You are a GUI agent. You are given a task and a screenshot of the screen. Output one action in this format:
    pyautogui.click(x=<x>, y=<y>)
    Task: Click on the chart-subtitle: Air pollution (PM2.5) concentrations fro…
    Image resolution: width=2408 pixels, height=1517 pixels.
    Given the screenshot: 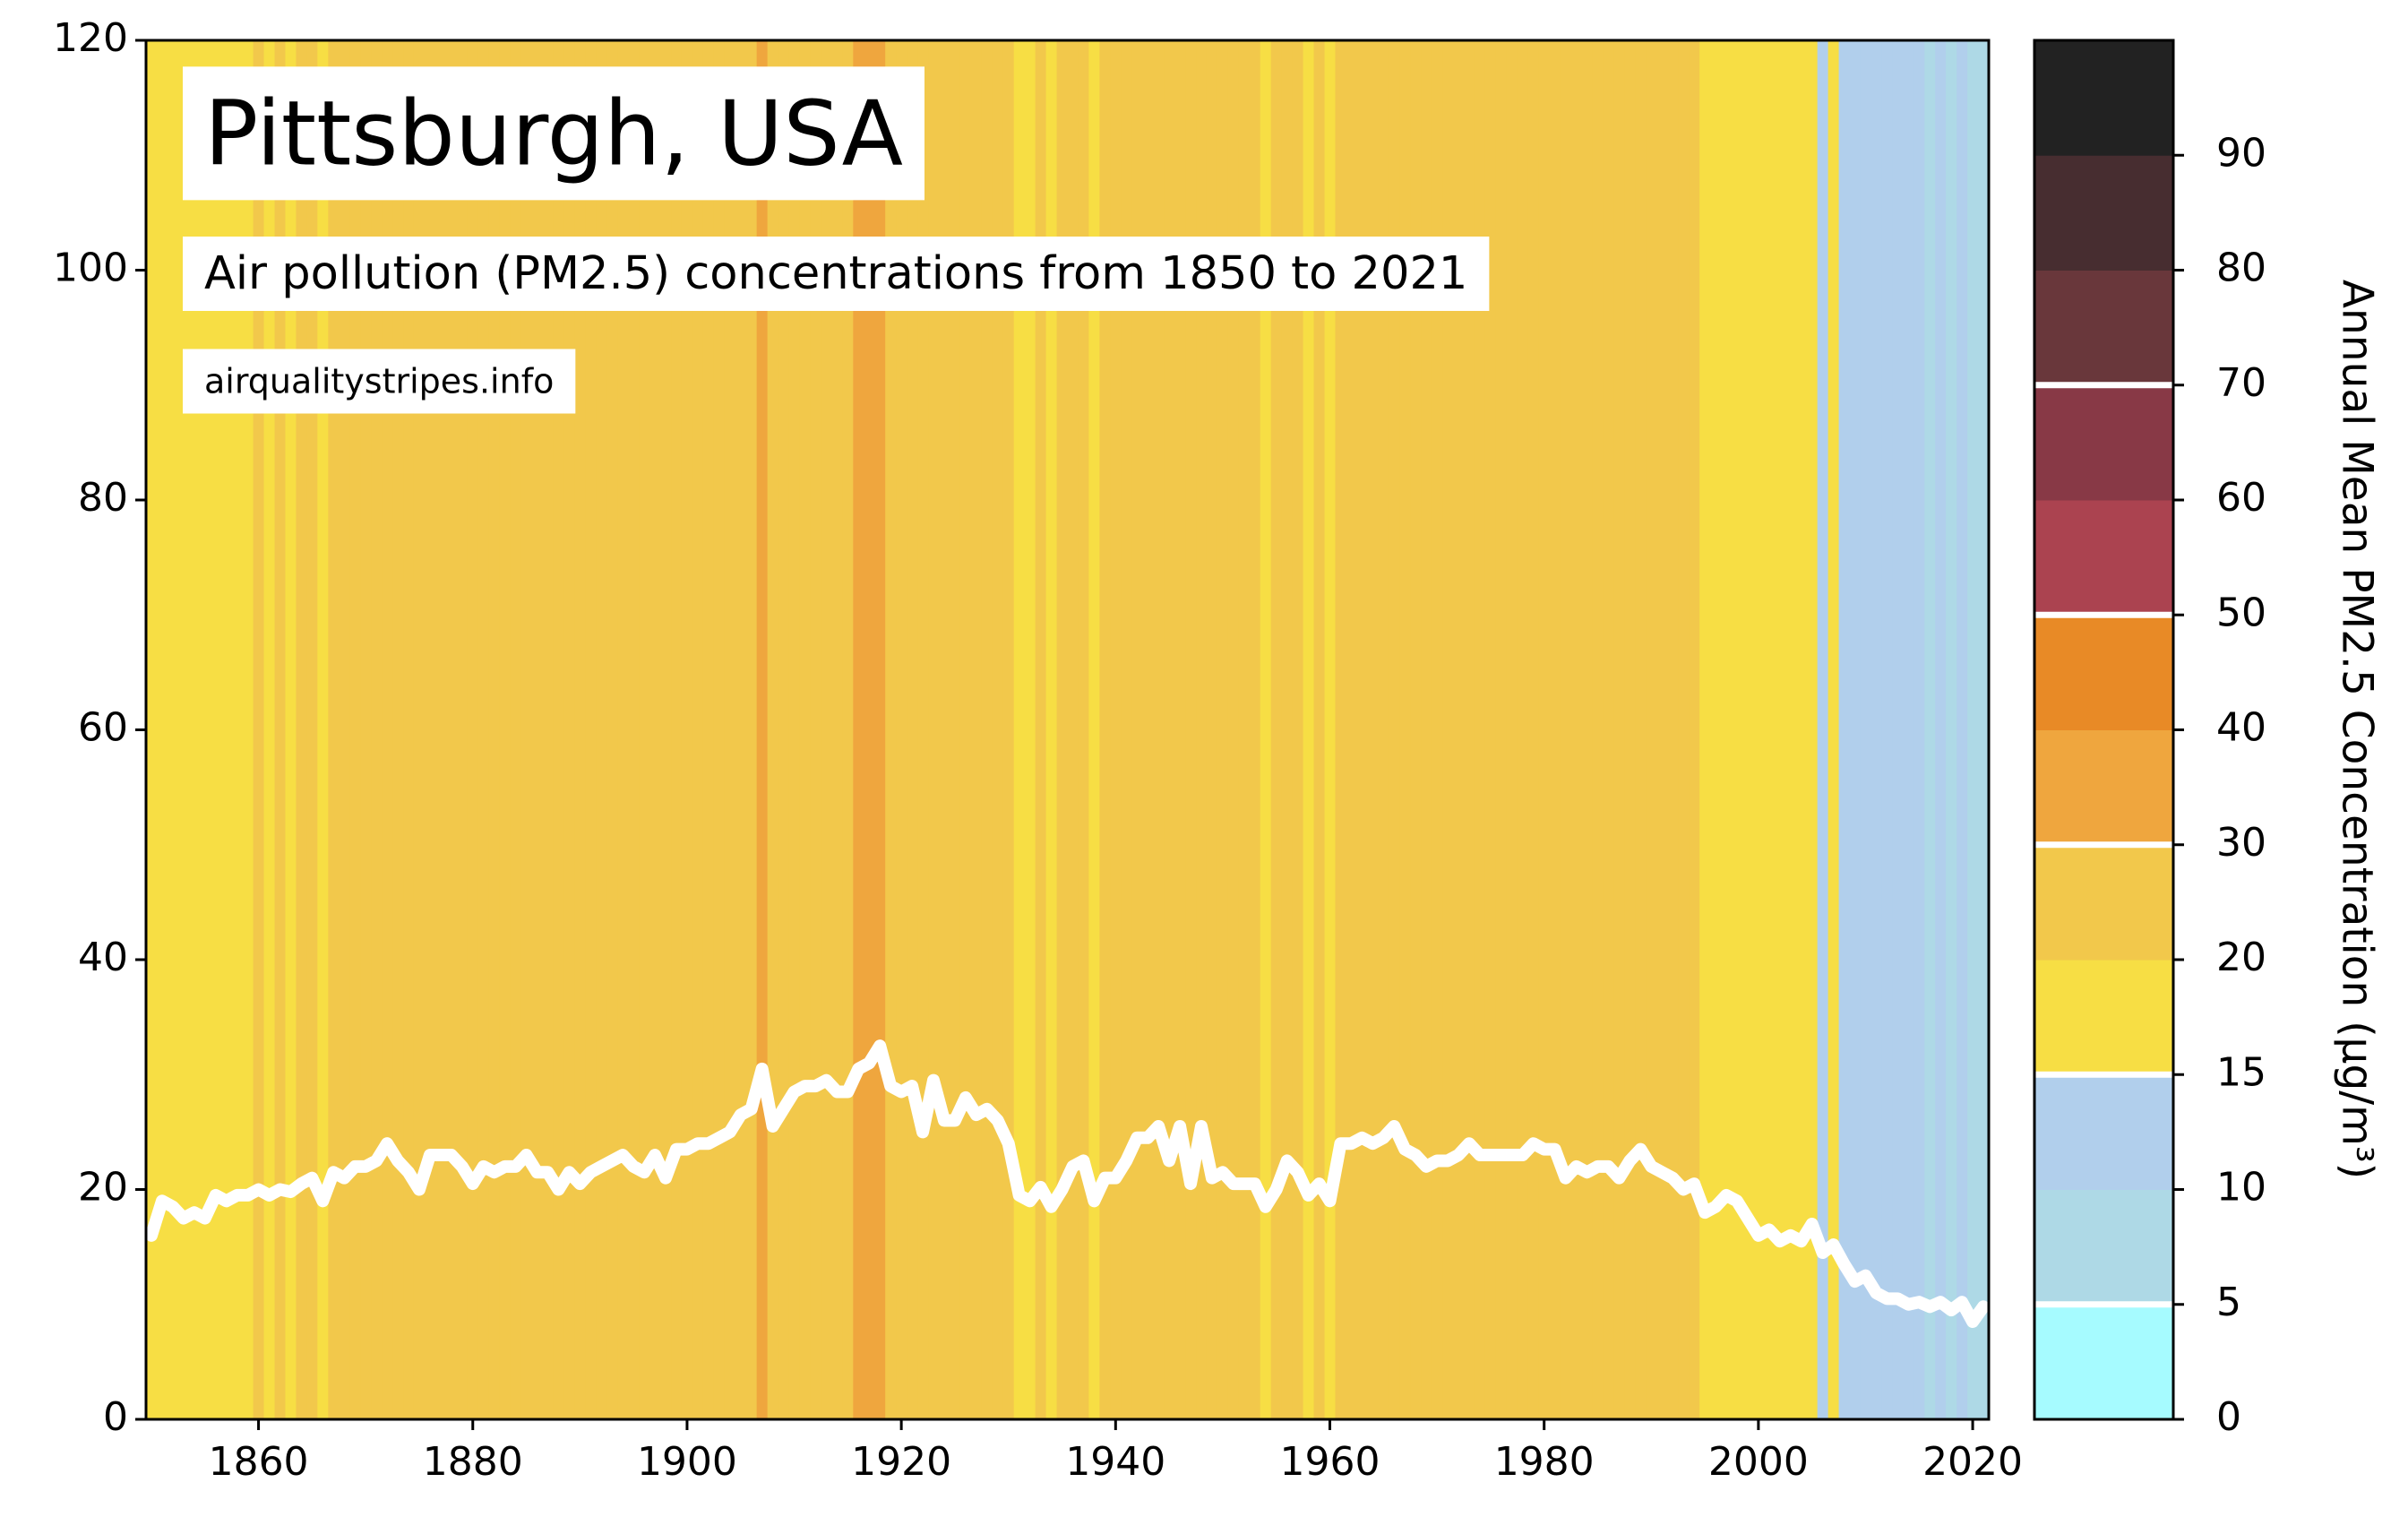 What is the action you would take?
    pyautogui.click(x=835, y=273)
    